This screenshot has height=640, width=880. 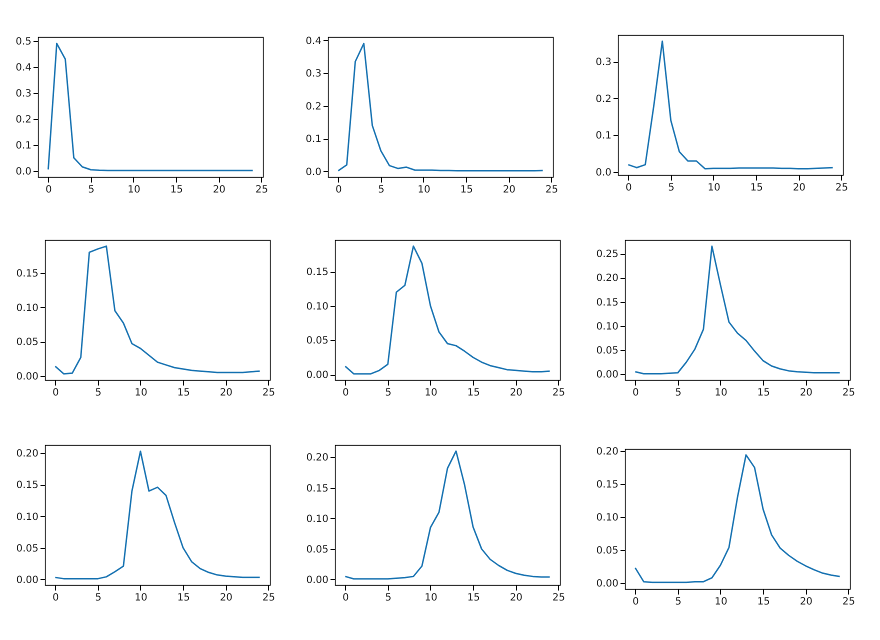 What do you see at coordinates (24, 42) in the screenshot?
I see `y-tick-label: 0.5` at bounding box center [24, 42].